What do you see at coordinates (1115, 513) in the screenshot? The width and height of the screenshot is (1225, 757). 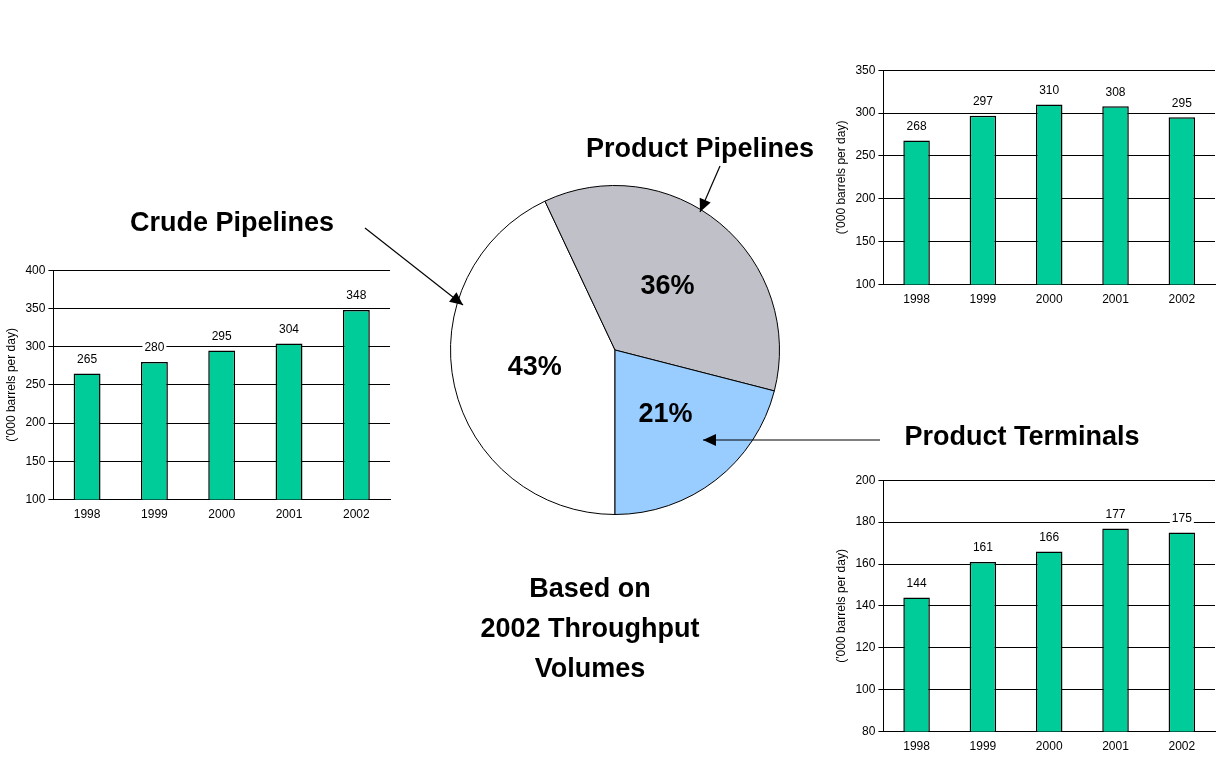 I see `data-label: 177` at bounding box center [1115, 513].